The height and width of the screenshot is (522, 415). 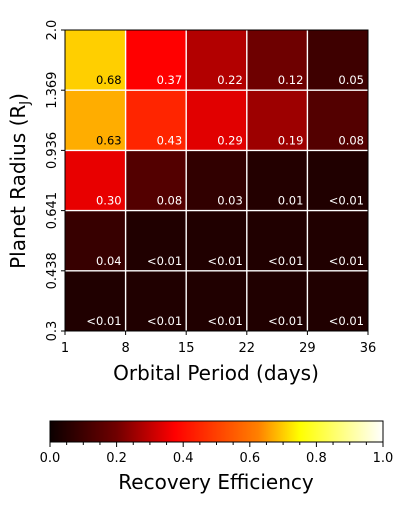 What do you see at coordinates (216, 482) in the screenshot?
I see `colorbar-title: Recovery Efficiency` at bounding box center [216, 482].